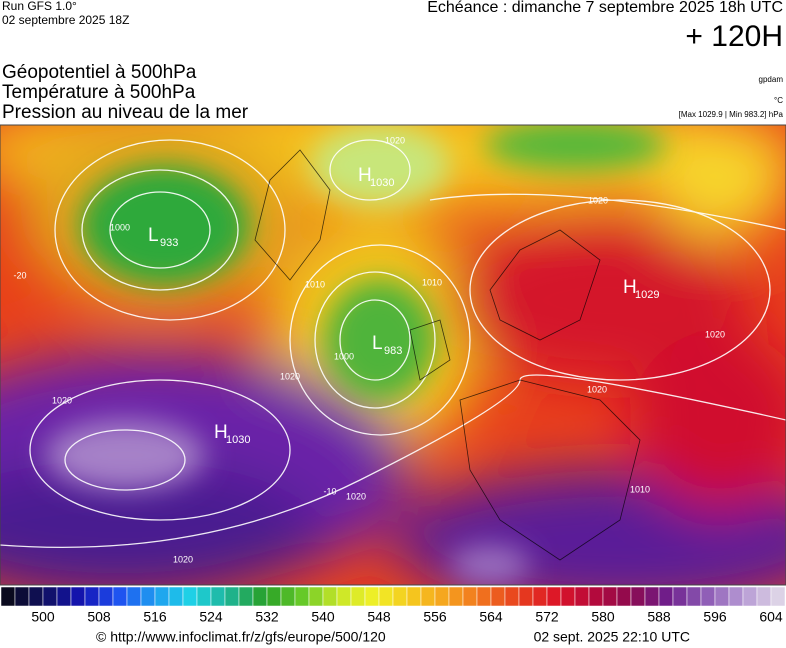 The height and width of the screenshot is (648, 786). Describe the element at coordinates (393, 351) in the screenshot. I see `center-value: 983` at that location.